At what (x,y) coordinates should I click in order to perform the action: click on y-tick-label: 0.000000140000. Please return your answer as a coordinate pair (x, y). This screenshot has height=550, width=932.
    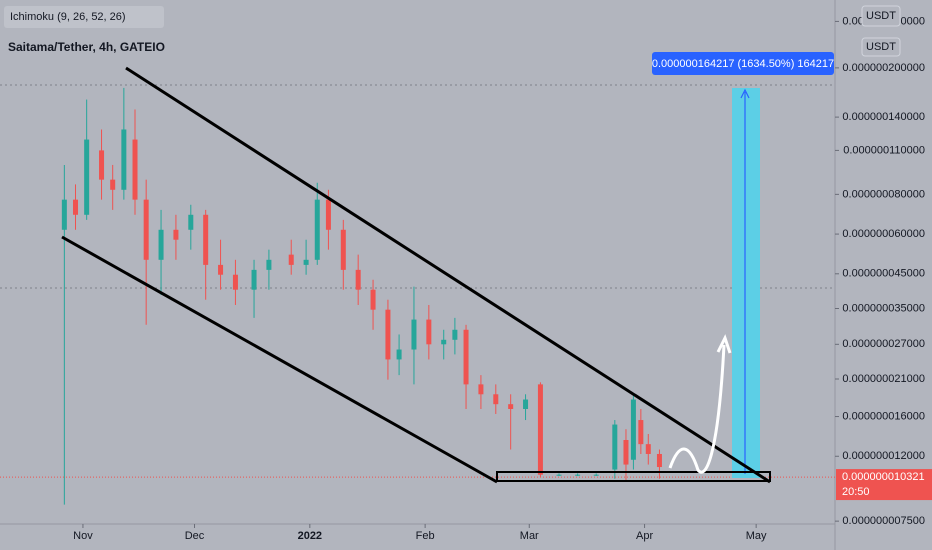
    Looking at the image, I should click on (883, 117).